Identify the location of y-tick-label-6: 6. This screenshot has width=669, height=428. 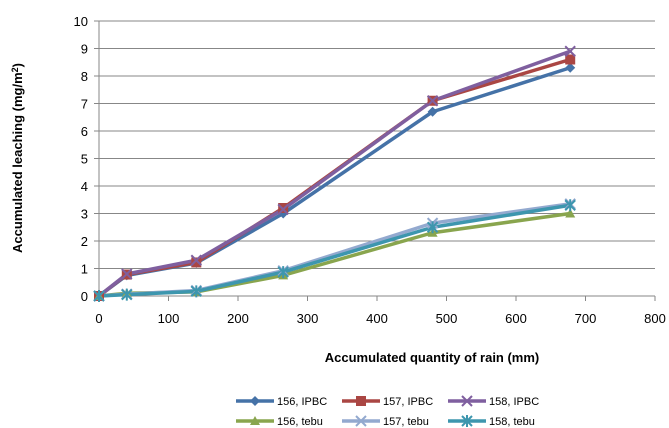
(84, 131).